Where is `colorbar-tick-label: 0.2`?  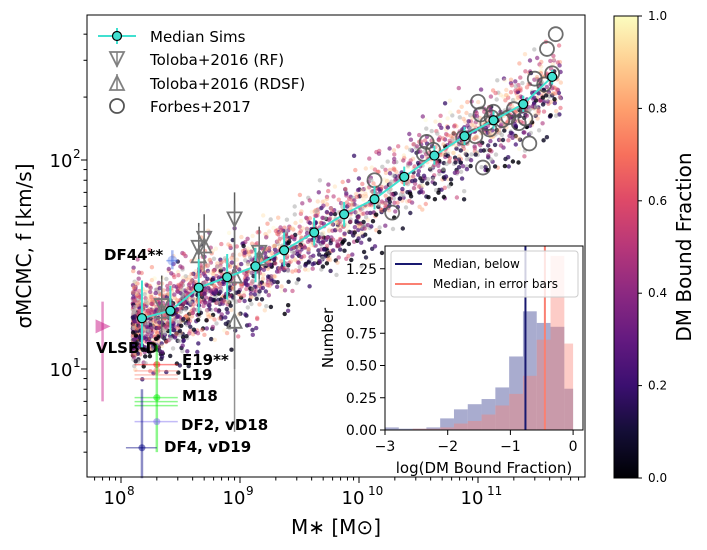
colorbar-tick-label: 0.2 is located at coordinates (657, 386).